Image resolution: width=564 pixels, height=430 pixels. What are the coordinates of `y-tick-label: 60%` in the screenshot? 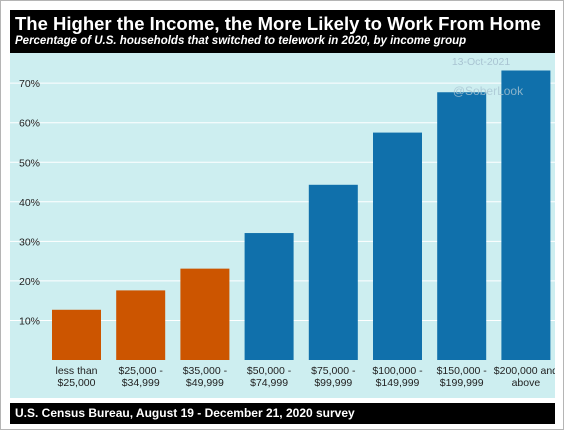 It's located at (29, 124).